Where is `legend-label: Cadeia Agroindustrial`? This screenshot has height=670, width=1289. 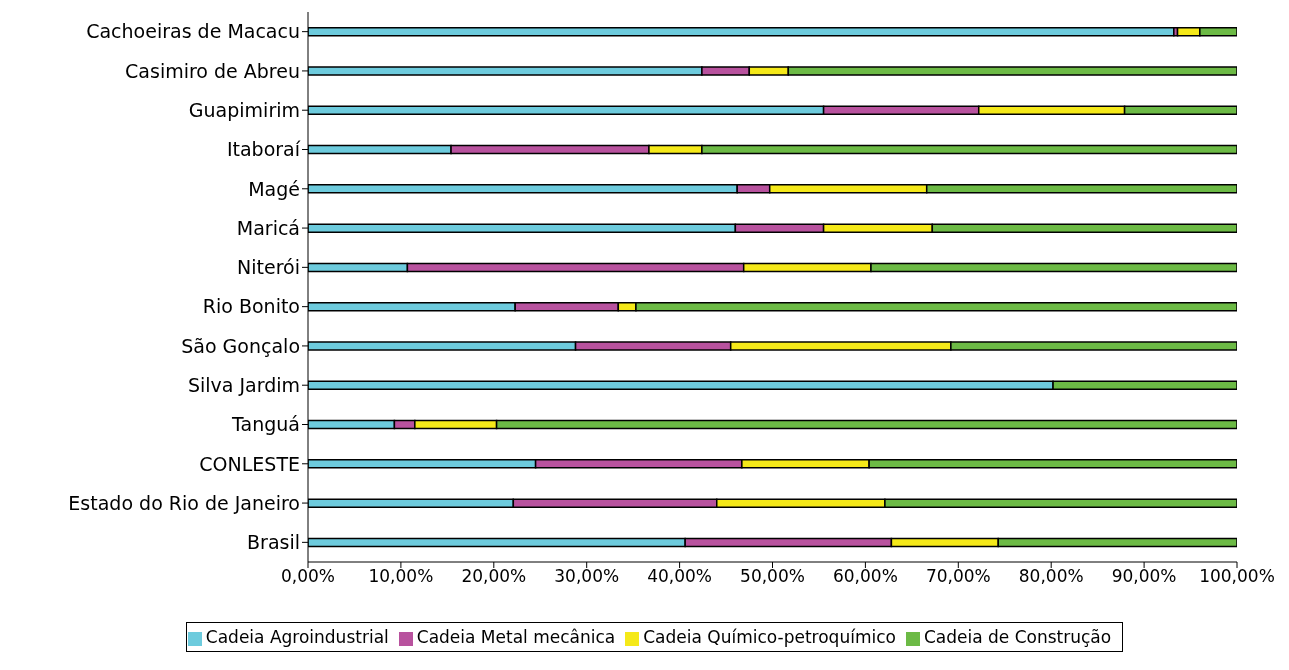
legend-label: Cadeia Agroindustrial is located at coordinates (297, 637).